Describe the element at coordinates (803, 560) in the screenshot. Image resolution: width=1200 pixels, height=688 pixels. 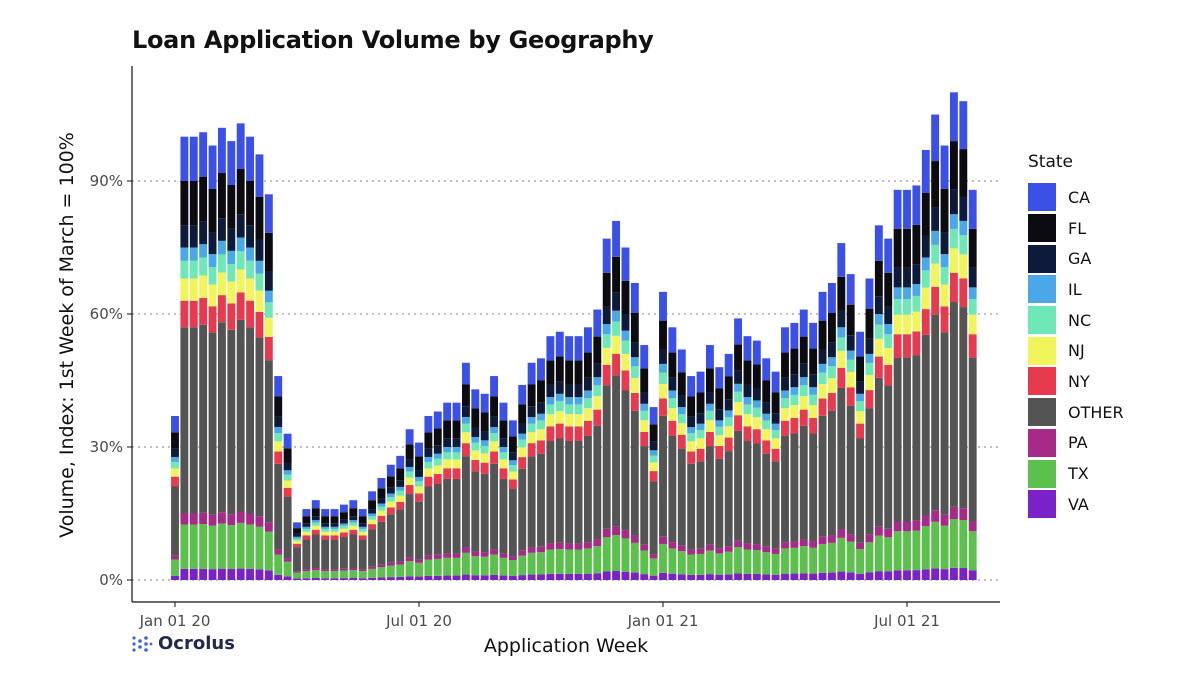
I see `bar-segment-tx` at that location.